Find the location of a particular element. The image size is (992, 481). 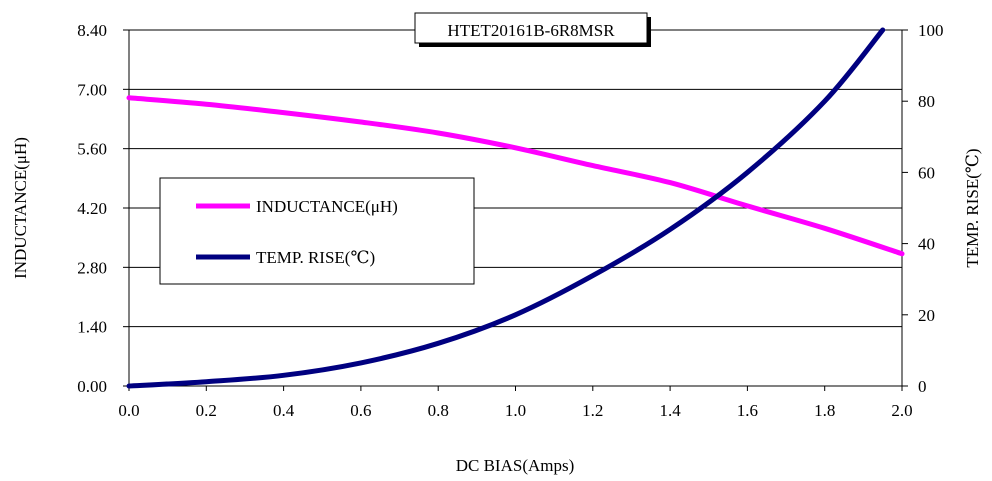

legend-label-inductance: INDUCTANCE(μH) is located at coordinates (327, 206).